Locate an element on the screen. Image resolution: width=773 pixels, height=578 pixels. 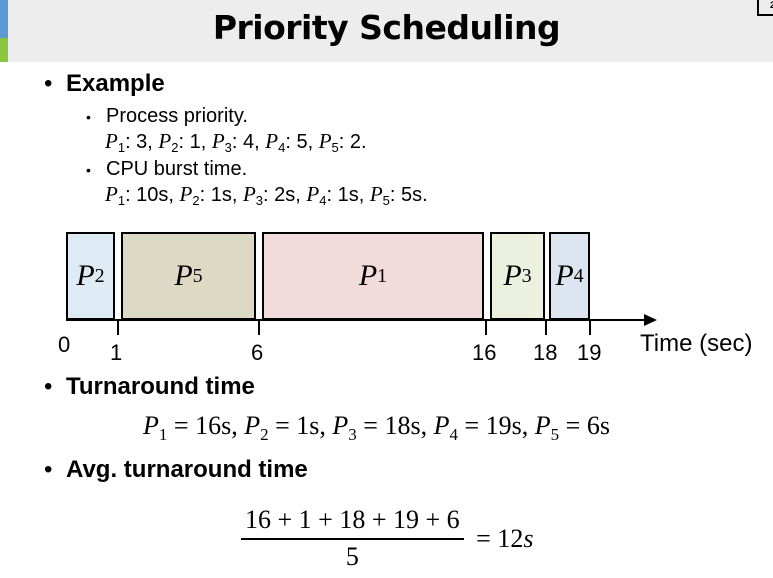
fraction-denominator: 5 is located at coordinates (352, 555).